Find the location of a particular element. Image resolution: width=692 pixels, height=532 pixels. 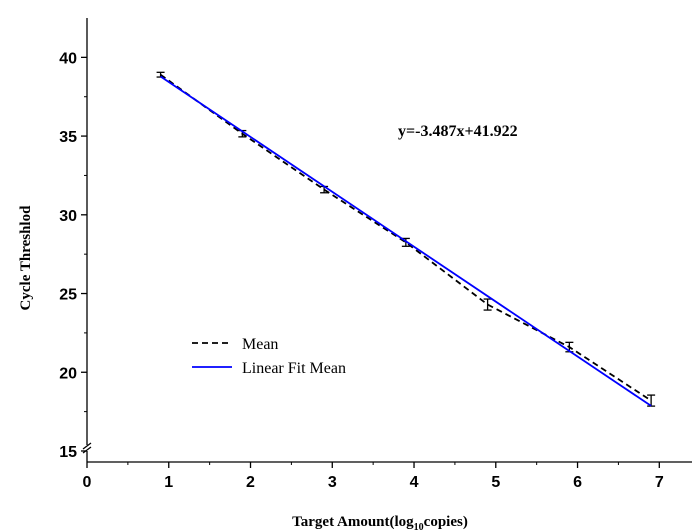

x-tick-label: 6 is located at coordinates (577, 482).